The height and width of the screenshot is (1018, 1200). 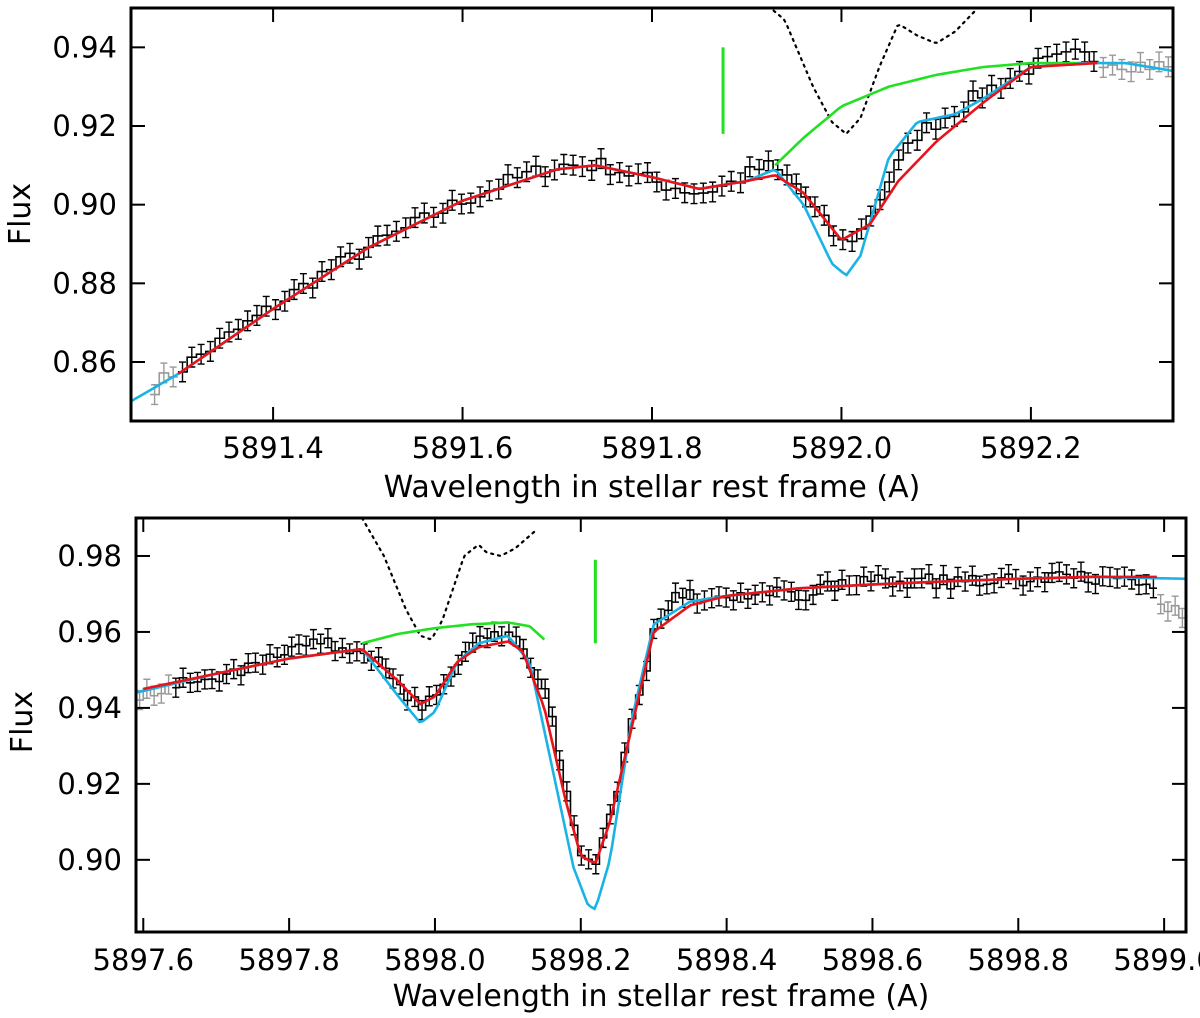 What do you see at coordinates (1156, 960) in the screenshot?
I see `x-tick-label: 5899.0` at bounding box center [1156, 960].